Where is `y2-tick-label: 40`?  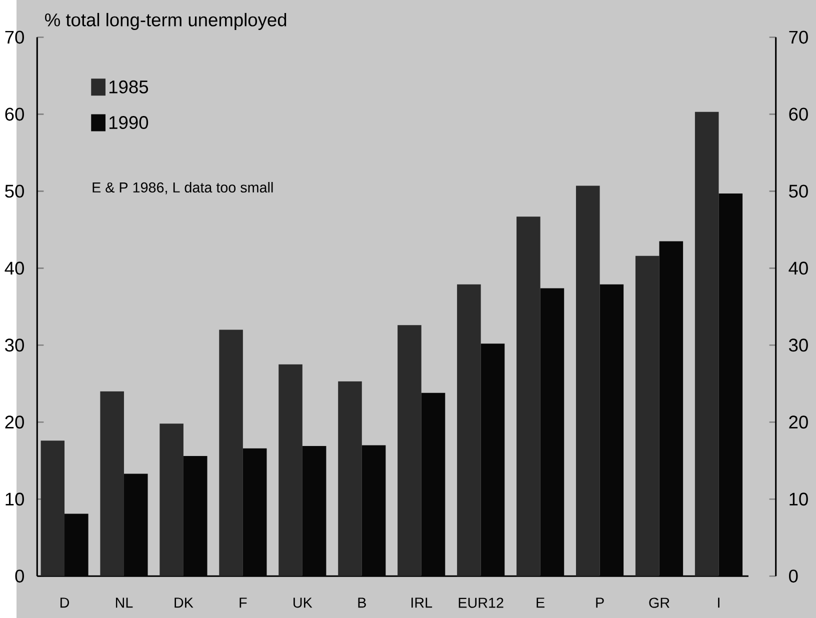
y2-tick-label: 40 is located at coordinates (798, 268).